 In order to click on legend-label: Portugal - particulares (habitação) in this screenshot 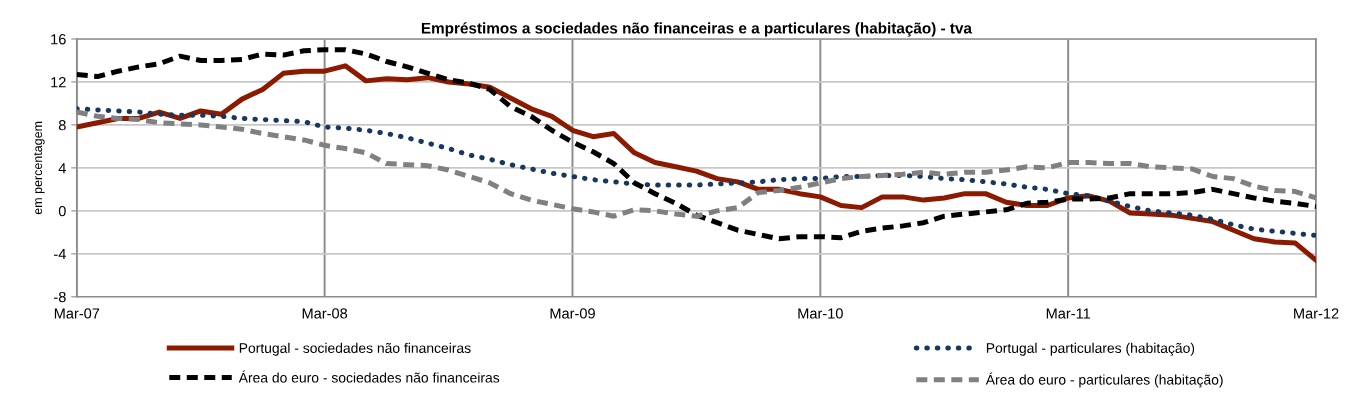, I will do `click(1090, 349)`.